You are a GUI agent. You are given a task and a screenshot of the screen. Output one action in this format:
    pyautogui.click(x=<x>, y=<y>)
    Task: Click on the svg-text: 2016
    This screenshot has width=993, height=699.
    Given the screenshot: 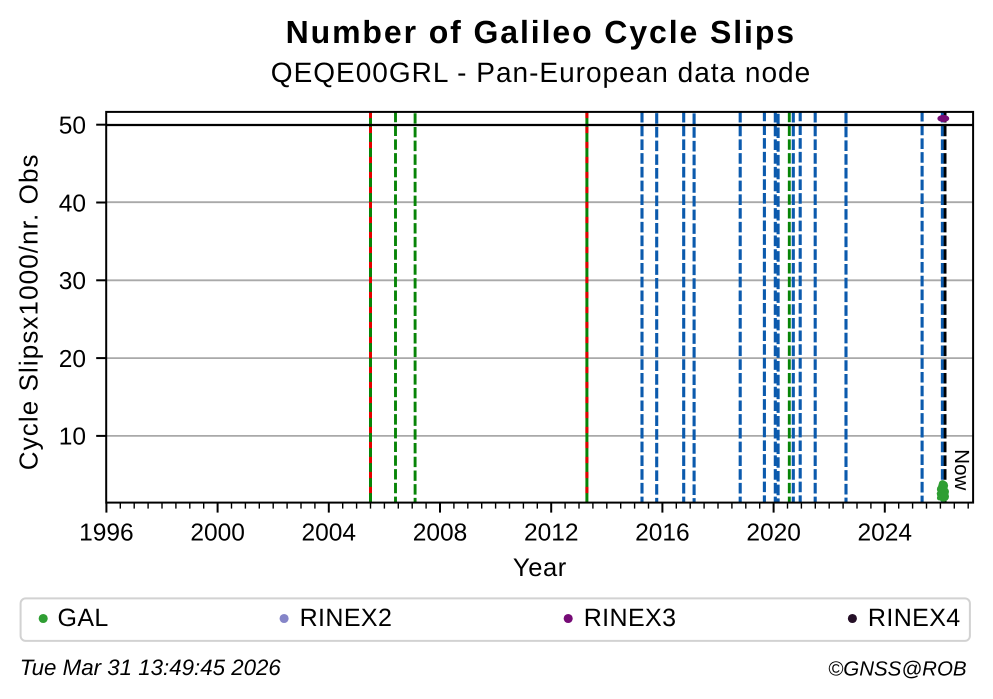 What is the action you would take?
    pyautogui.click(x=662, y=532)
    